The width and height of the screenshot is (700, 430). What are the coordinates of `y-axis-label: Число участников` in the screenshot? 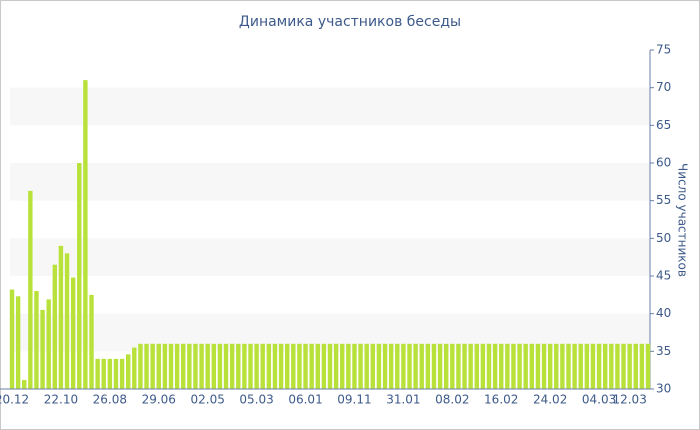 It's located at (683, 220).